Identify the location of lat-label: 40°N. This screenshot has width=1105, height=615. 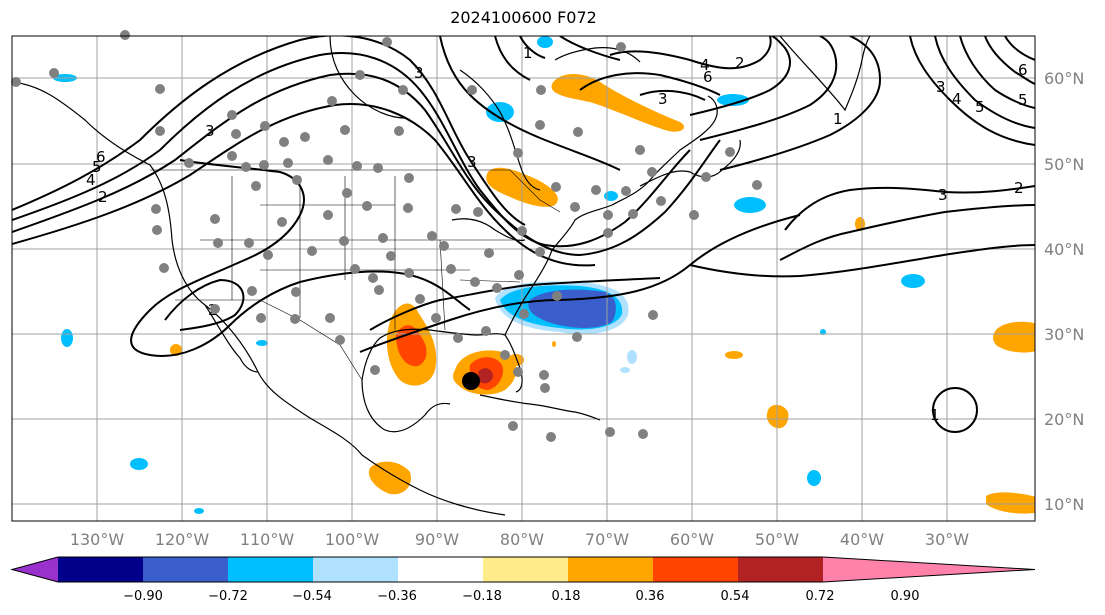
(1064, 249).